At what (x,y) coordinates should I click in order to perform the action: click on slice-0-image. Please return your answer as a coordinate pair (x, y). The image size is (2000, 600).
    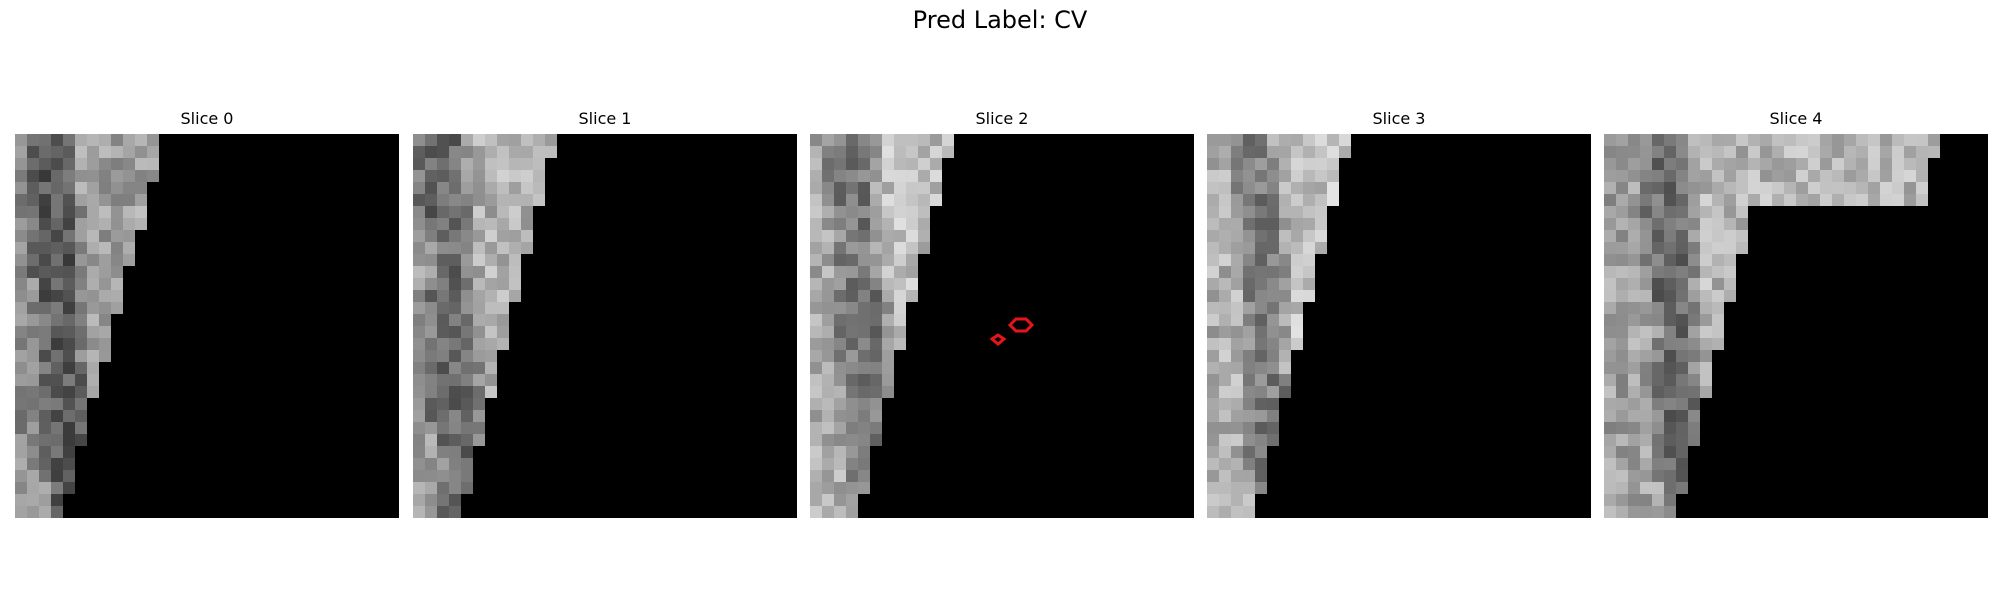
    Looking at the image, I should click on (207, 326).